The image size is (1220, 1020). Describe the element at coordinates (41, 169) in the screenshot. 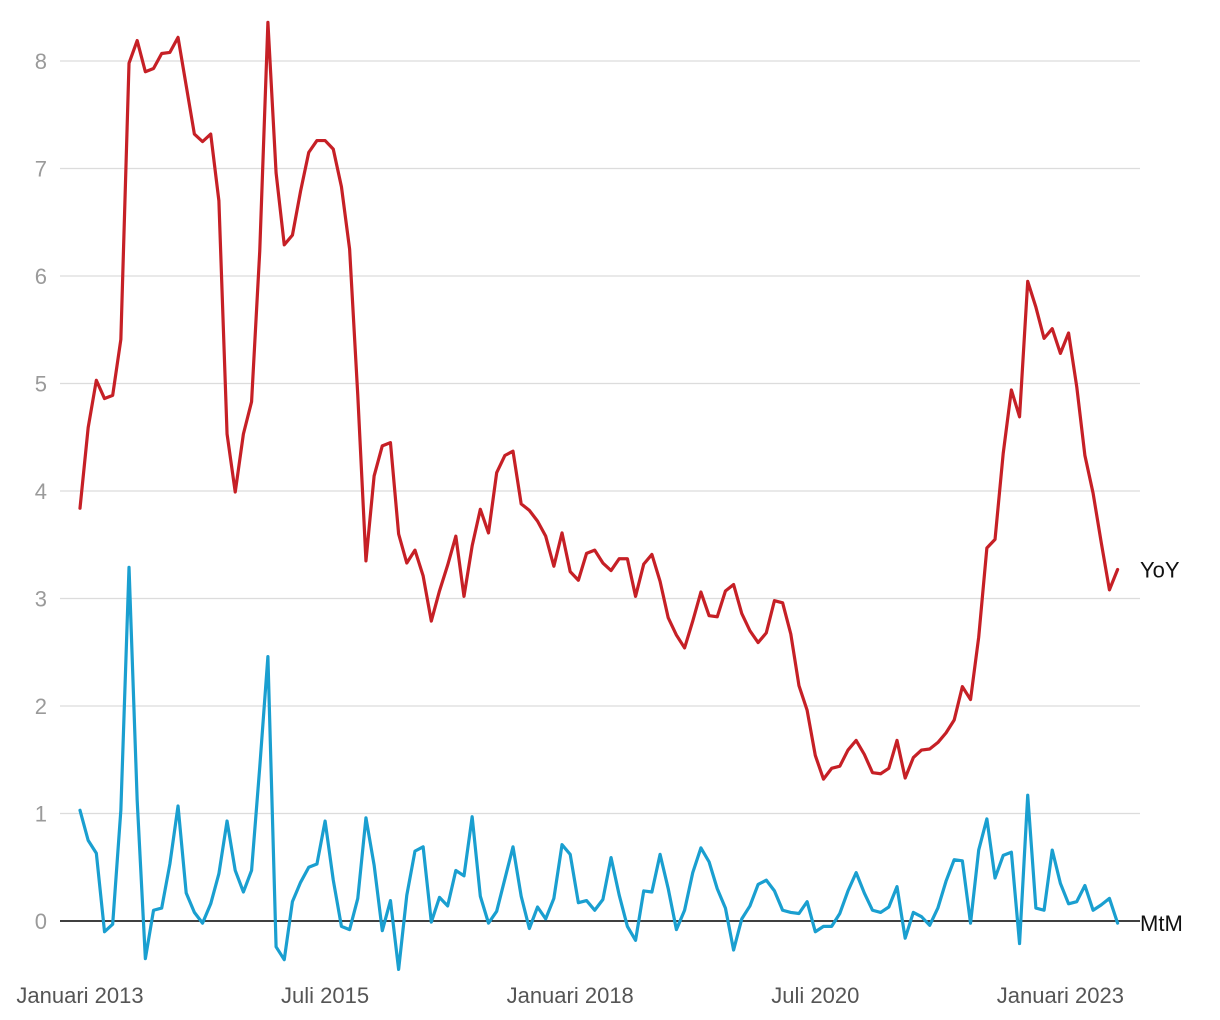

I see `y-tick-label: 7` at that location.